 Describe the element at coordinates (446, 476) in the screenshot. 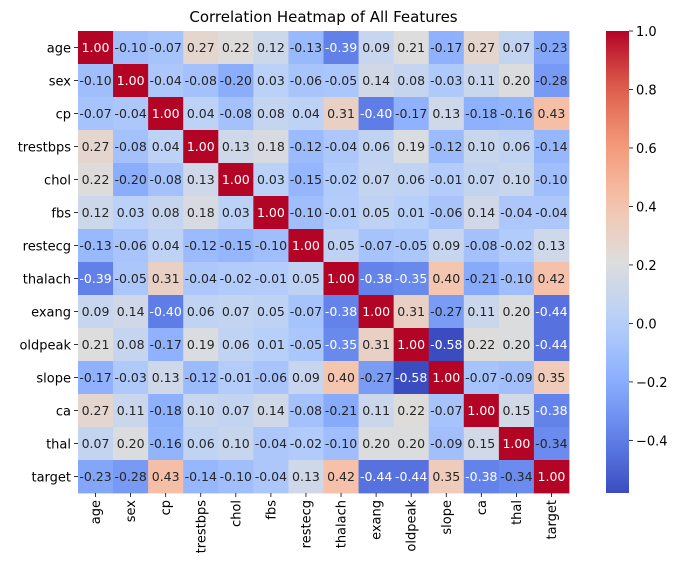

I see `cell-value: 0.35` at that location.